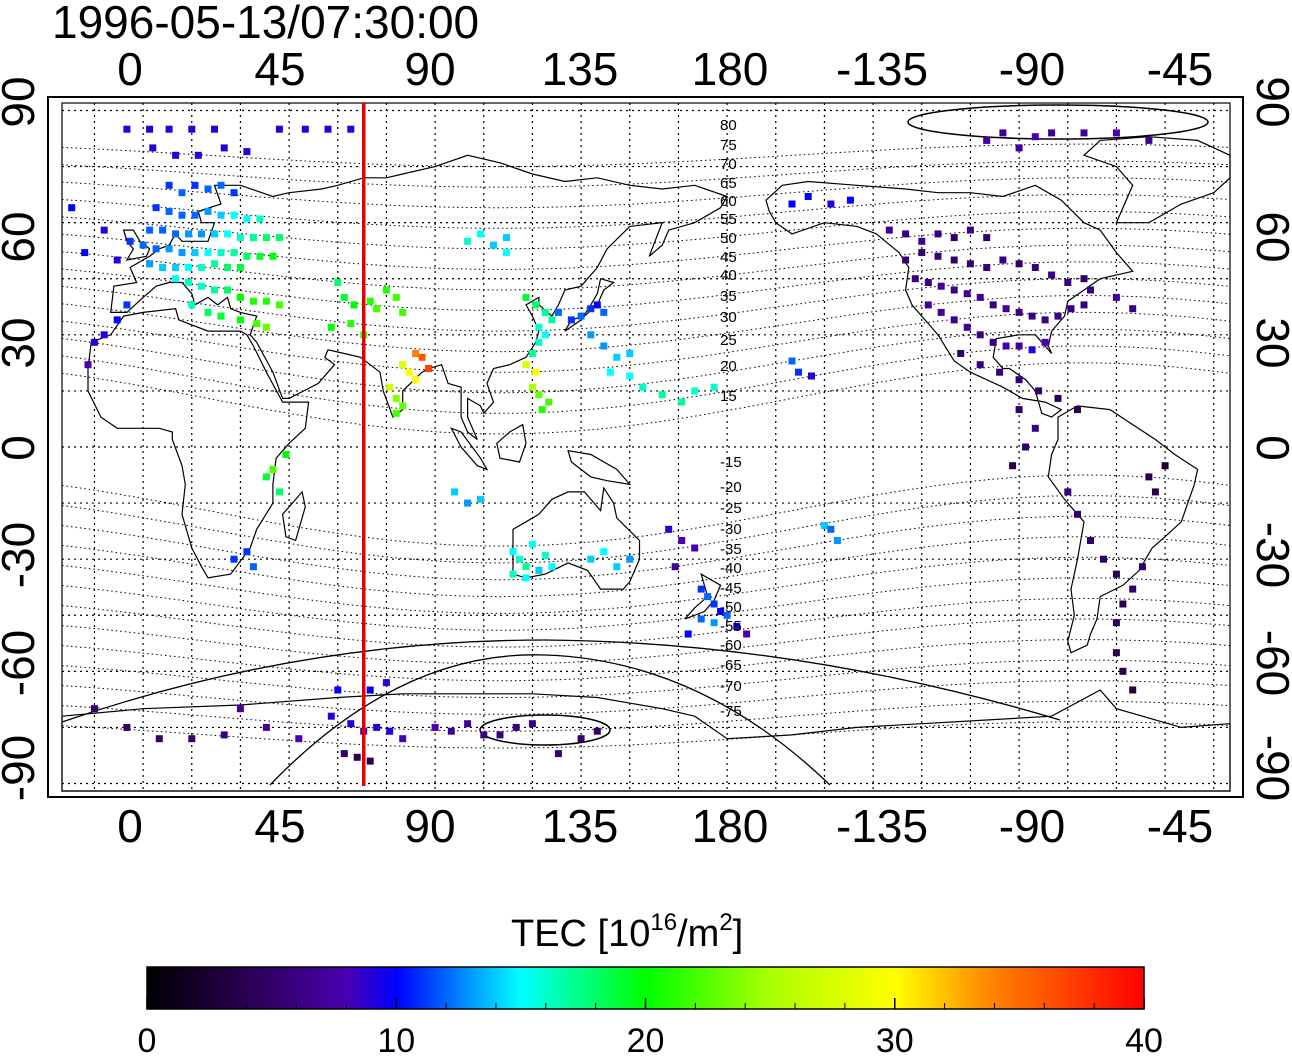  What do you see at coordinates (731, 588) in the screenshot?
I see `magnetic-latitude-label: -45` at bounding box center [731, 588].